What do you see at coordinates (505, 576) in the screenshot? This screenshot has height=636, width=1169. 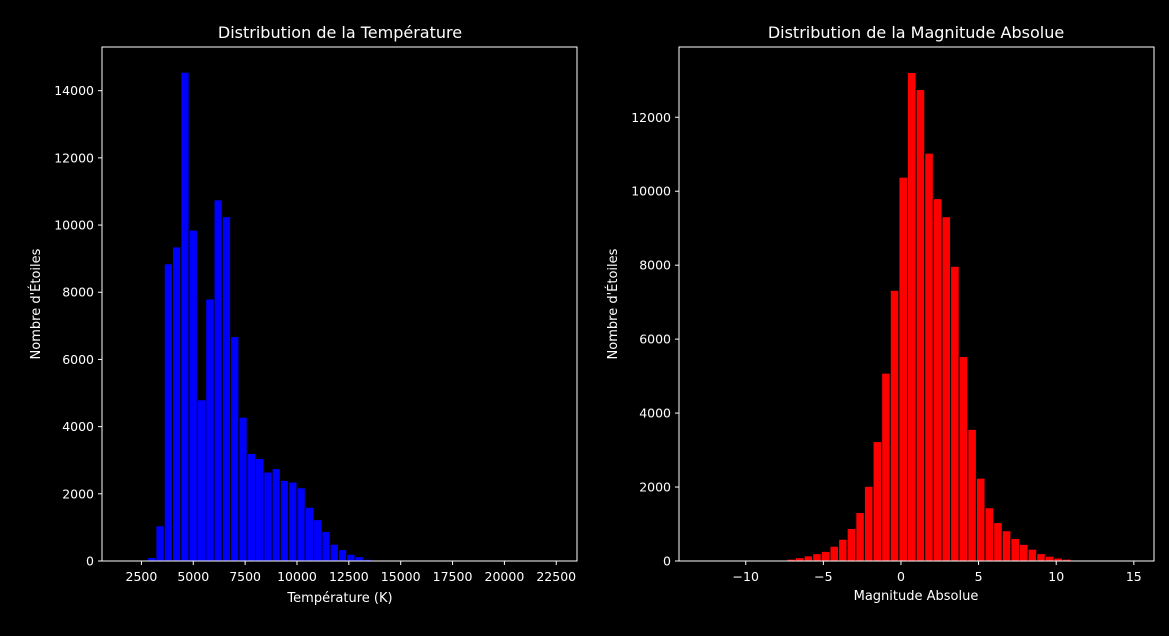 I see `x-tick-label: 20000` at bounding box center [505, 576].